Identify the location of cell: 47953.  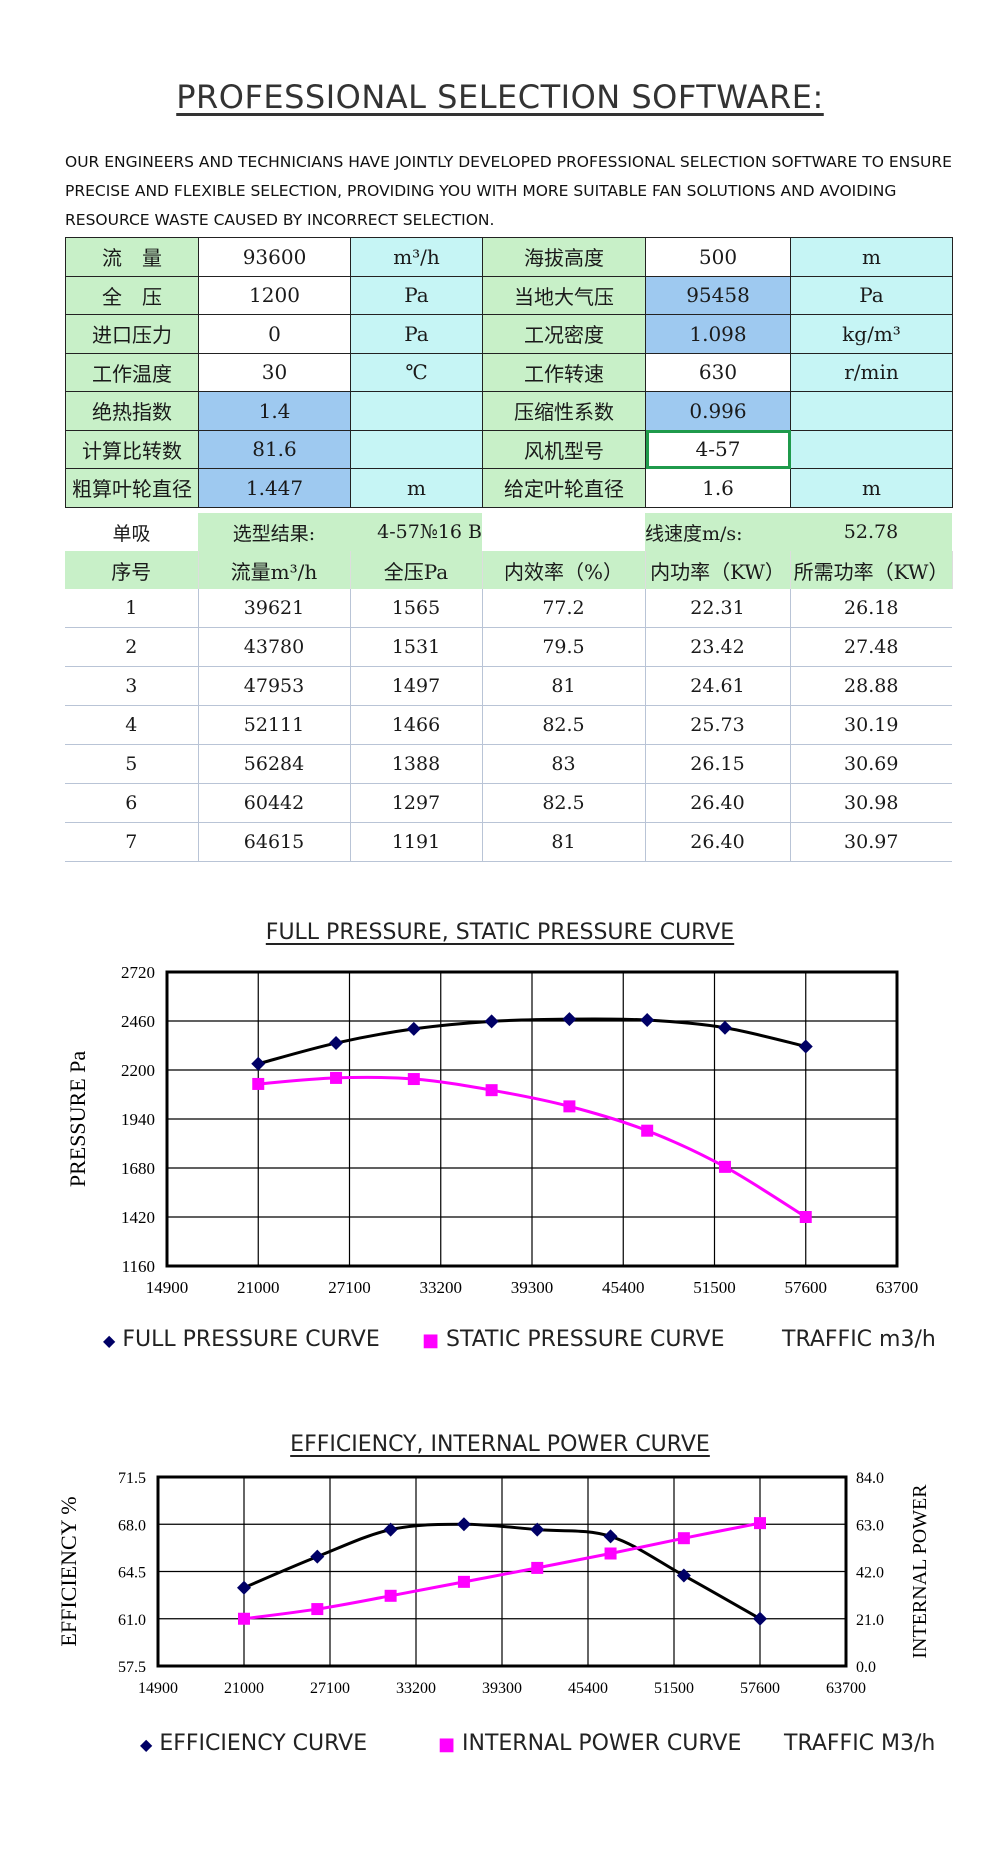
(274, 686).